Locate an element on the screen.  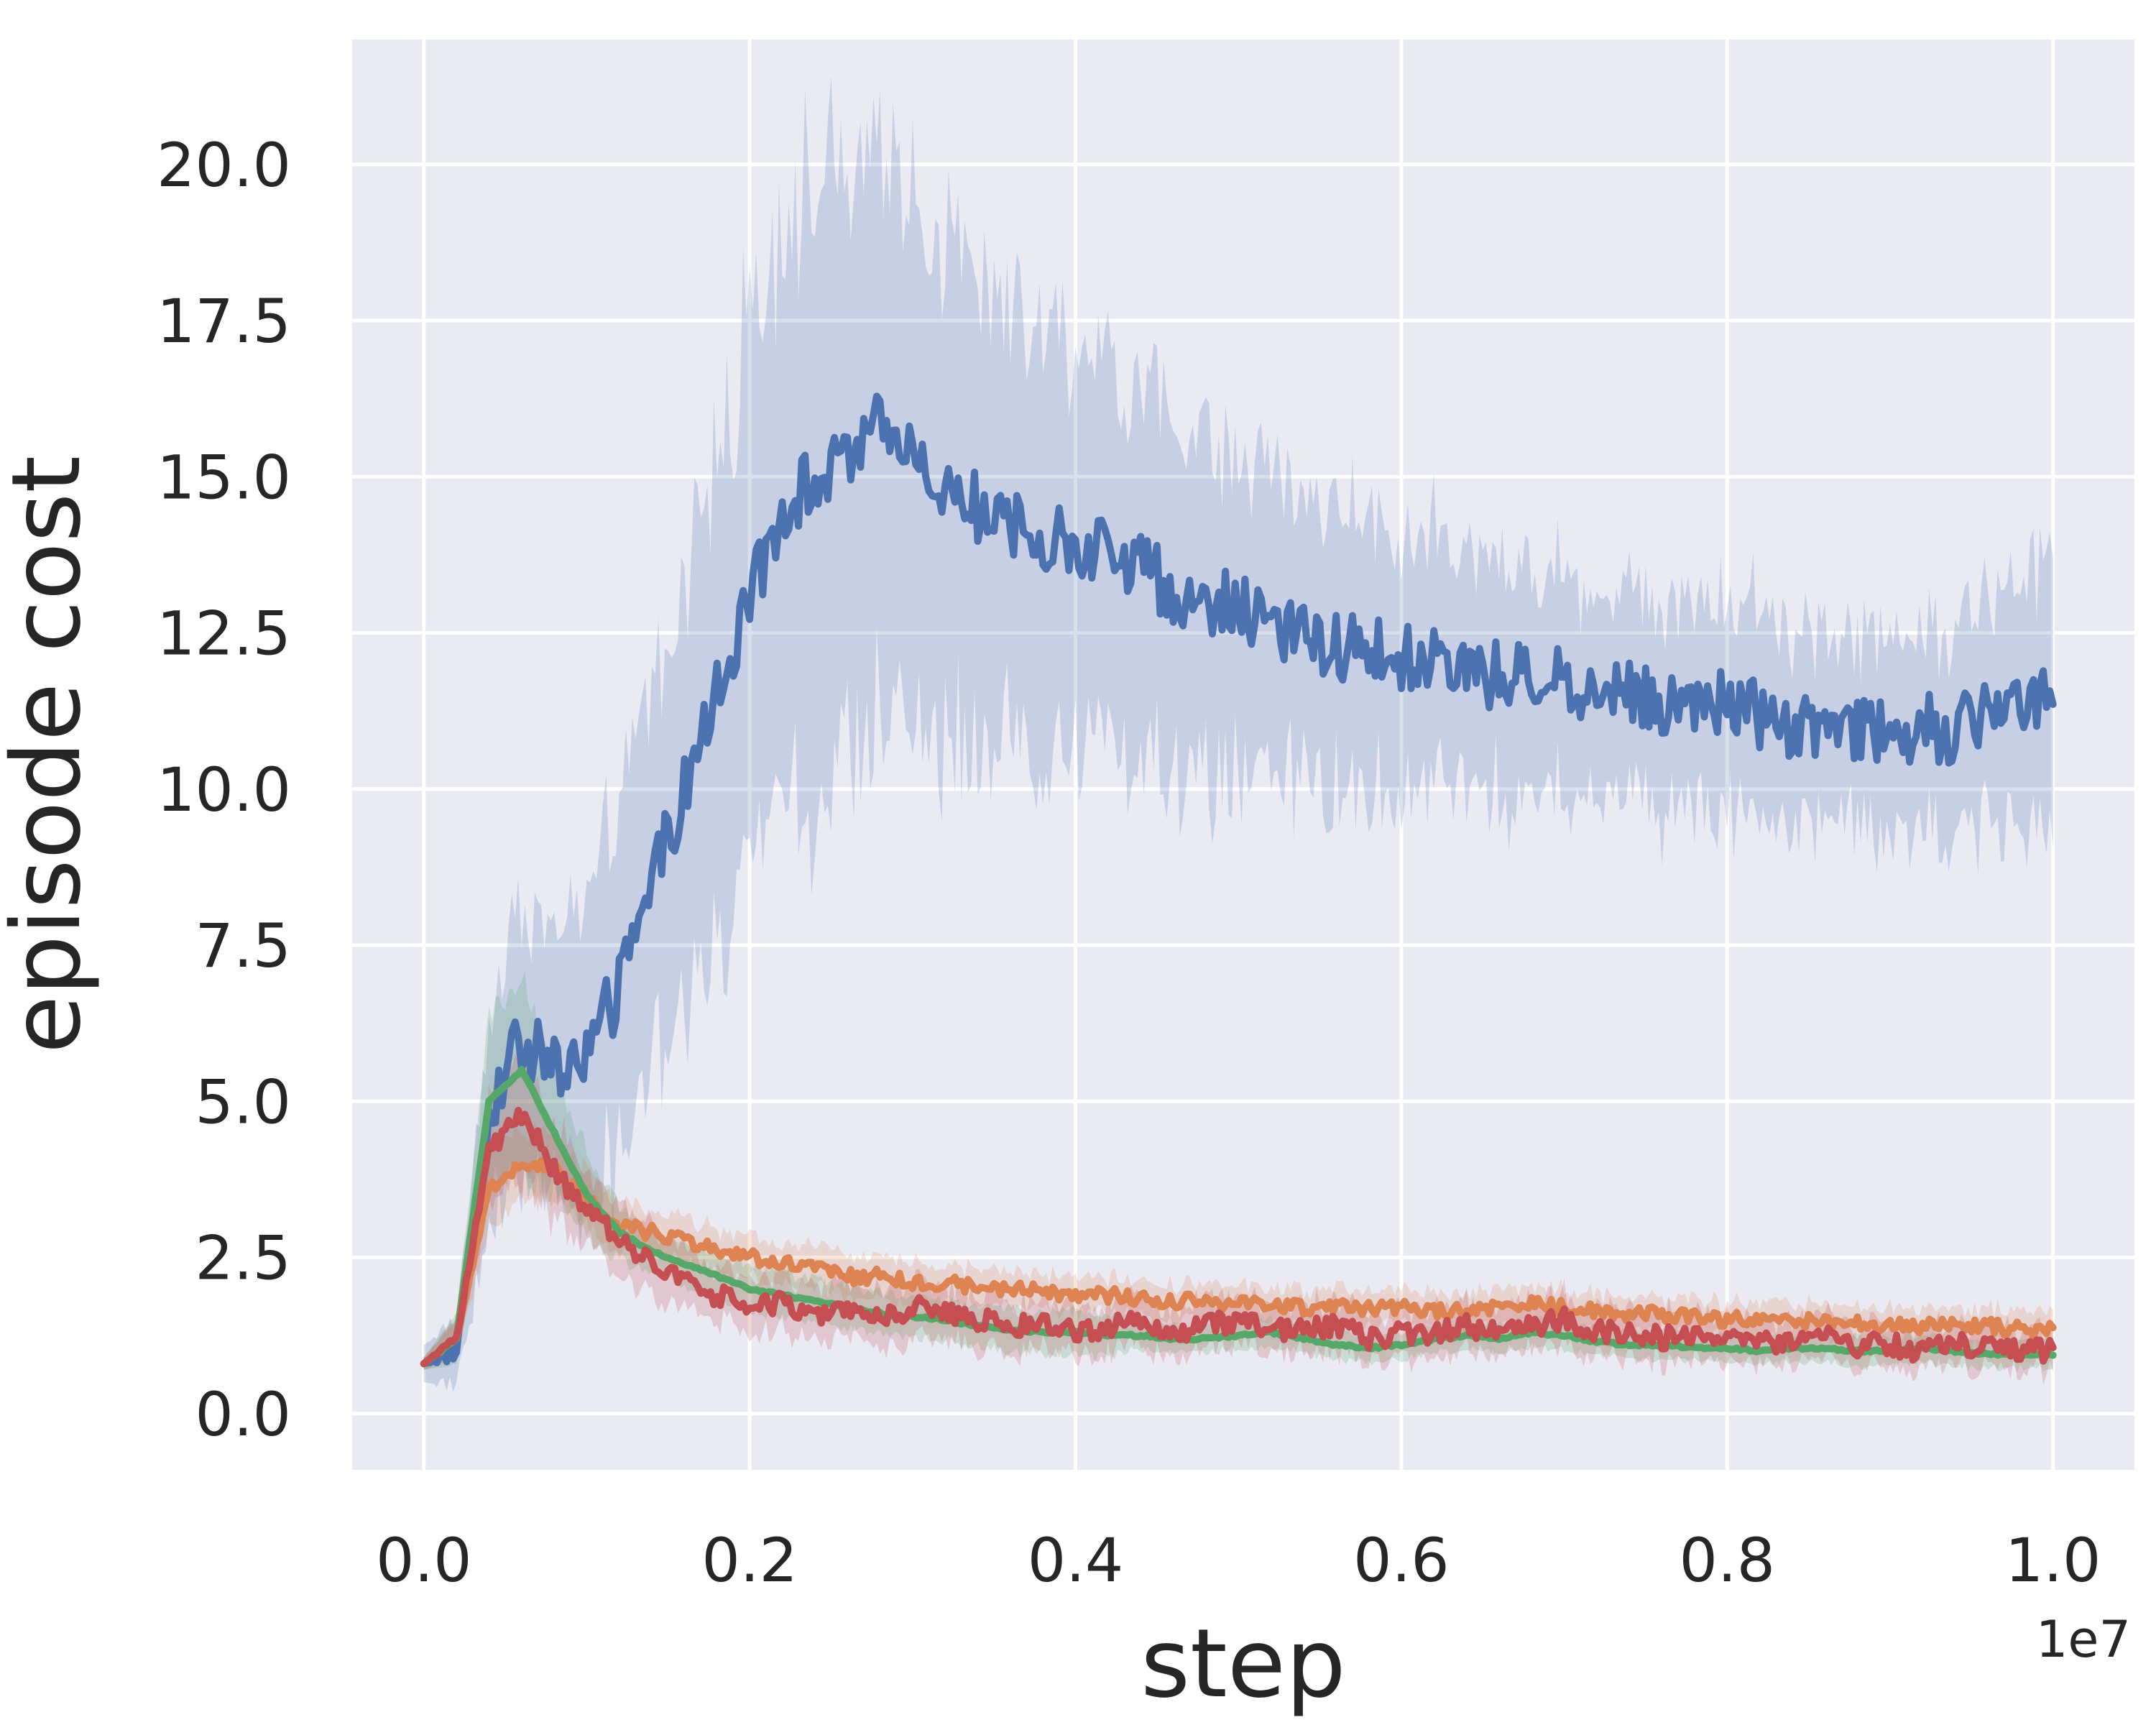
x-tick-label-5: 1.0 is located at coordinates (2053, 1560).